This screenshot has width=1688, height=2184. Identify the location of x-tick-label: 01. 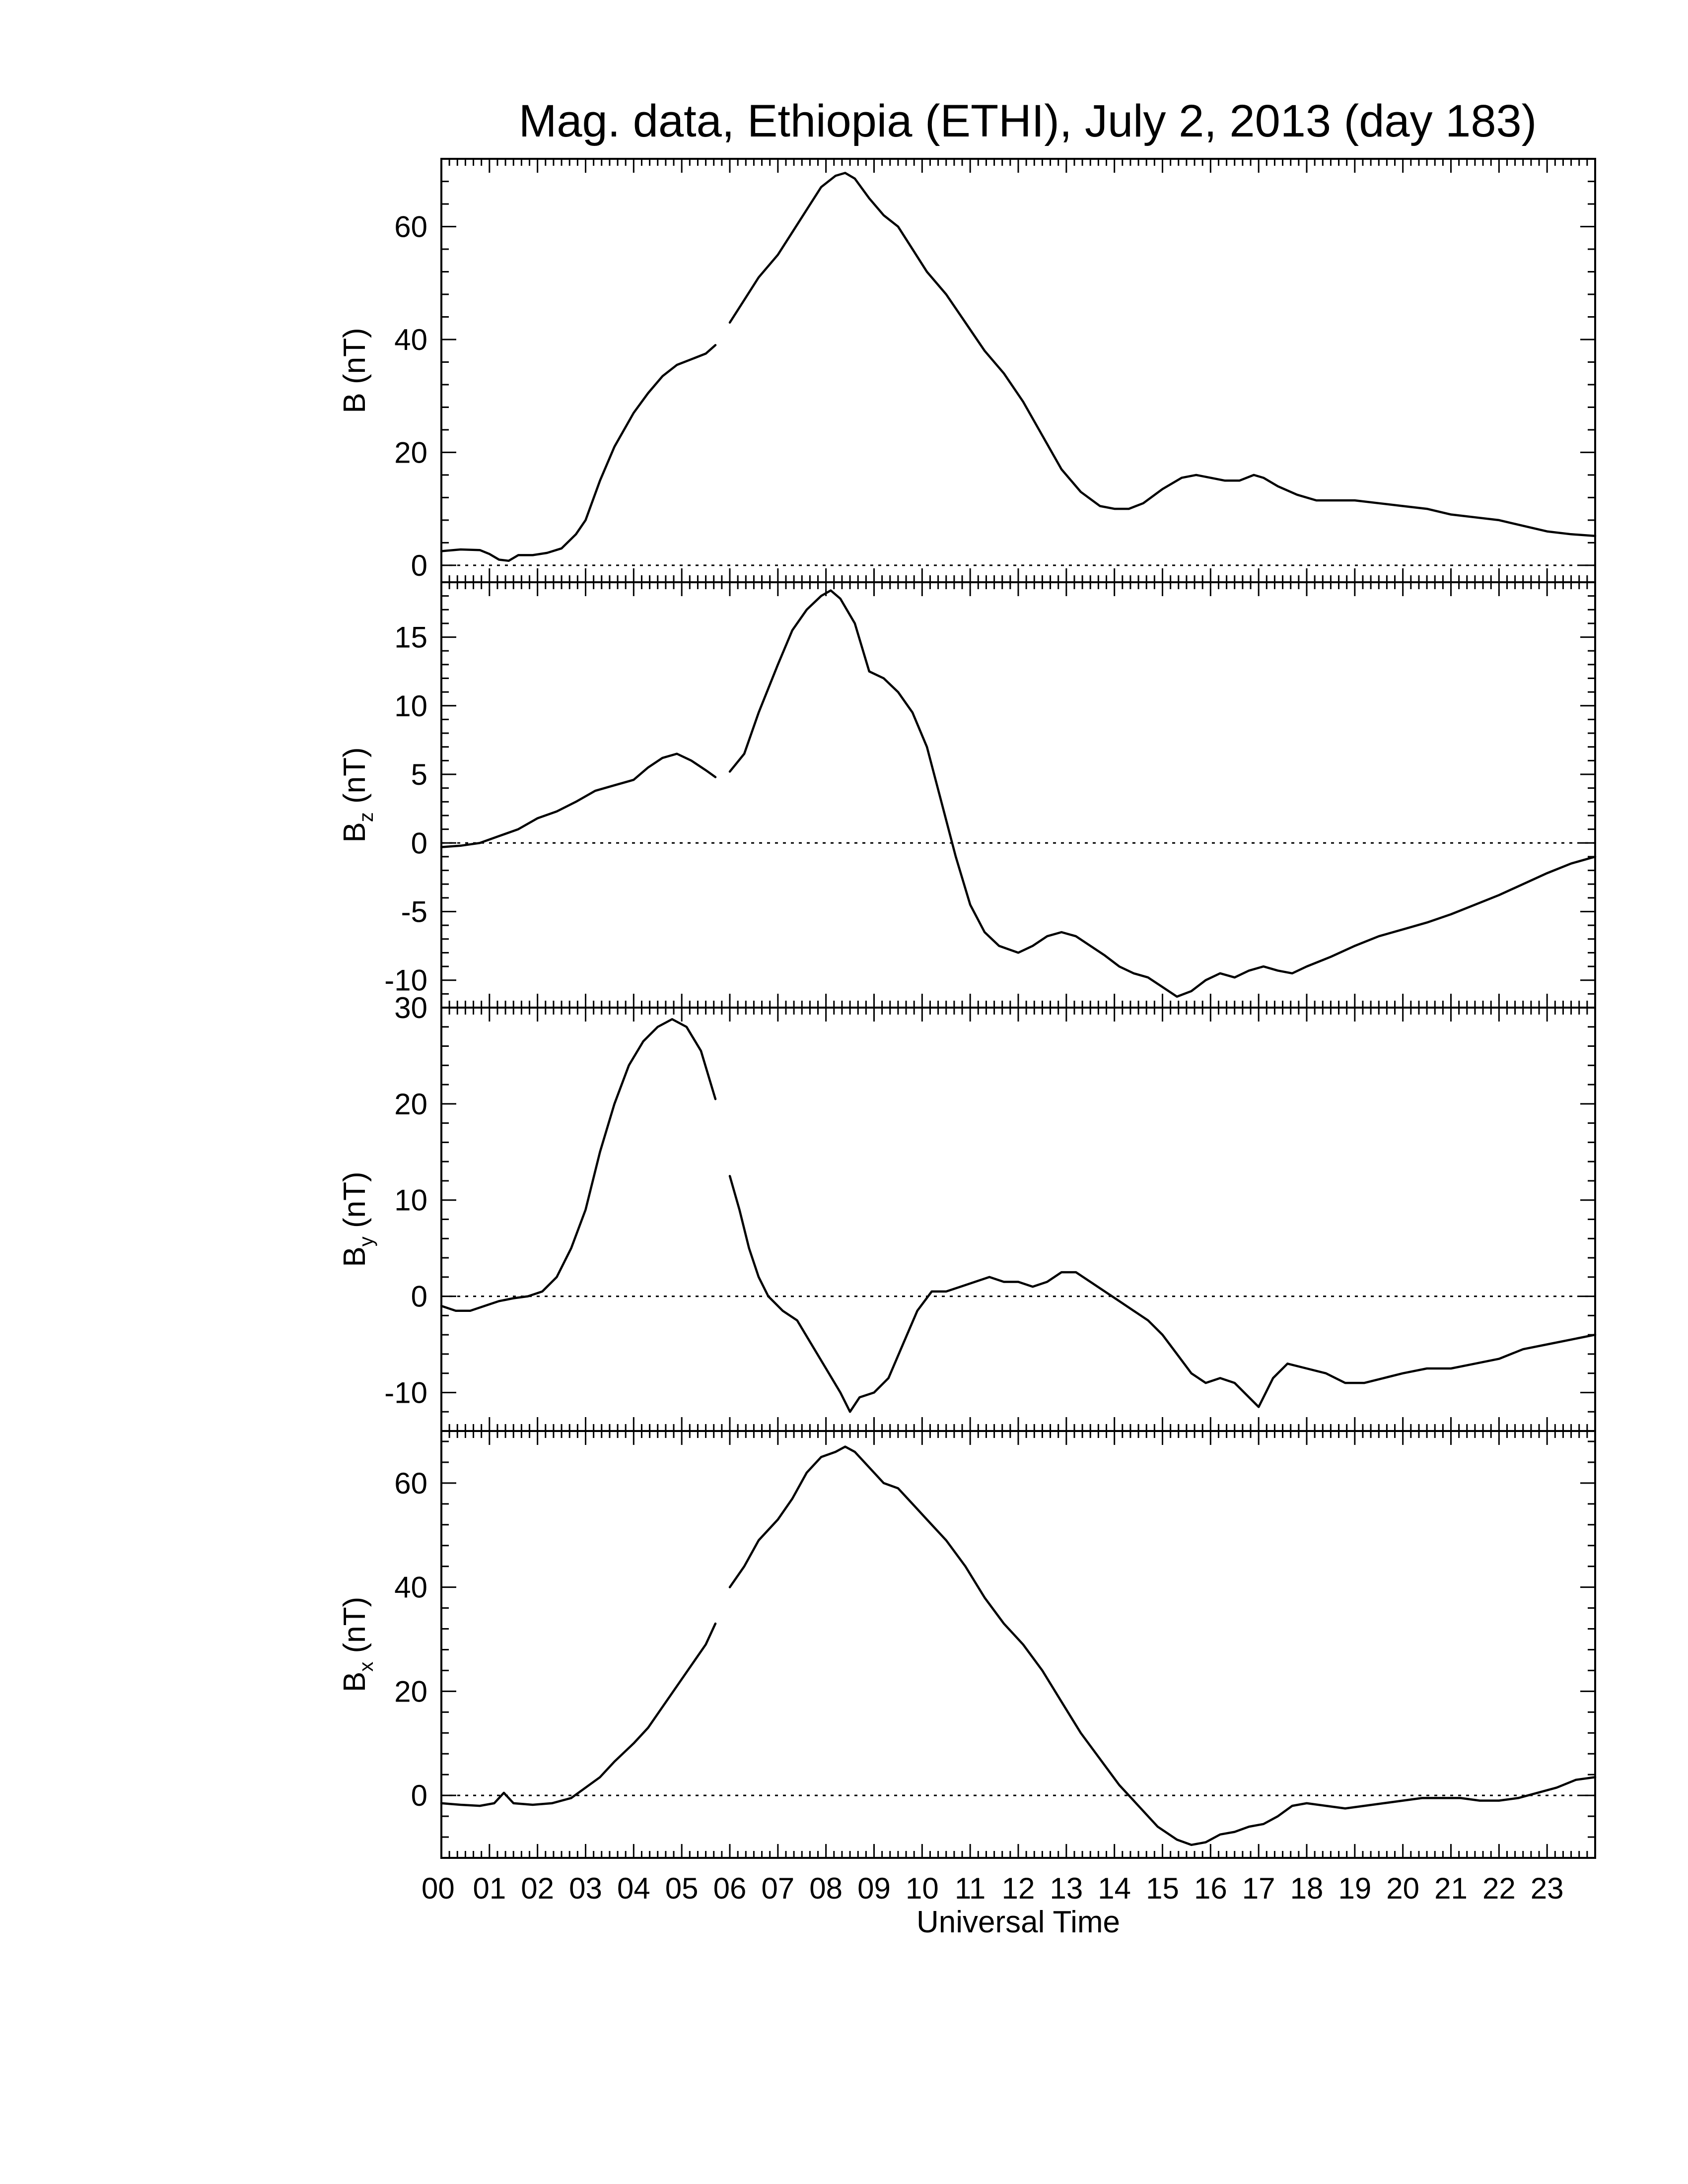
(489, 1888).